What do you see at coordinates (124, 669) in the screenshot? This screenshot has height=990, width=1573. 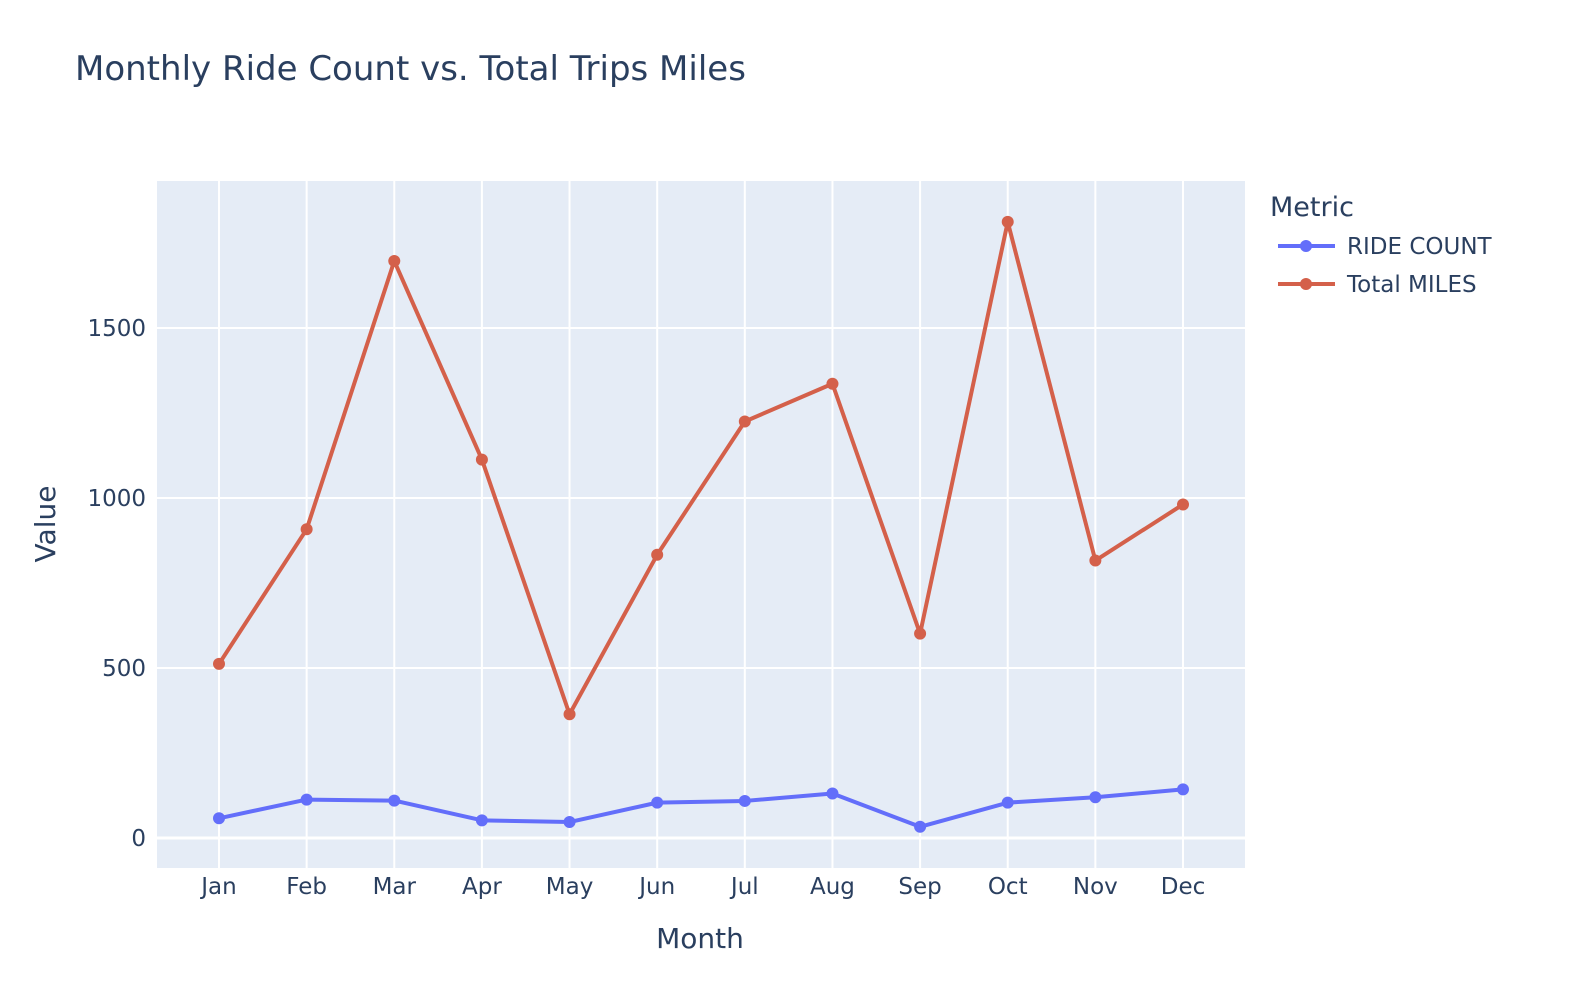 I see `y-tick-label: 500` at bounding box center [124, 669].